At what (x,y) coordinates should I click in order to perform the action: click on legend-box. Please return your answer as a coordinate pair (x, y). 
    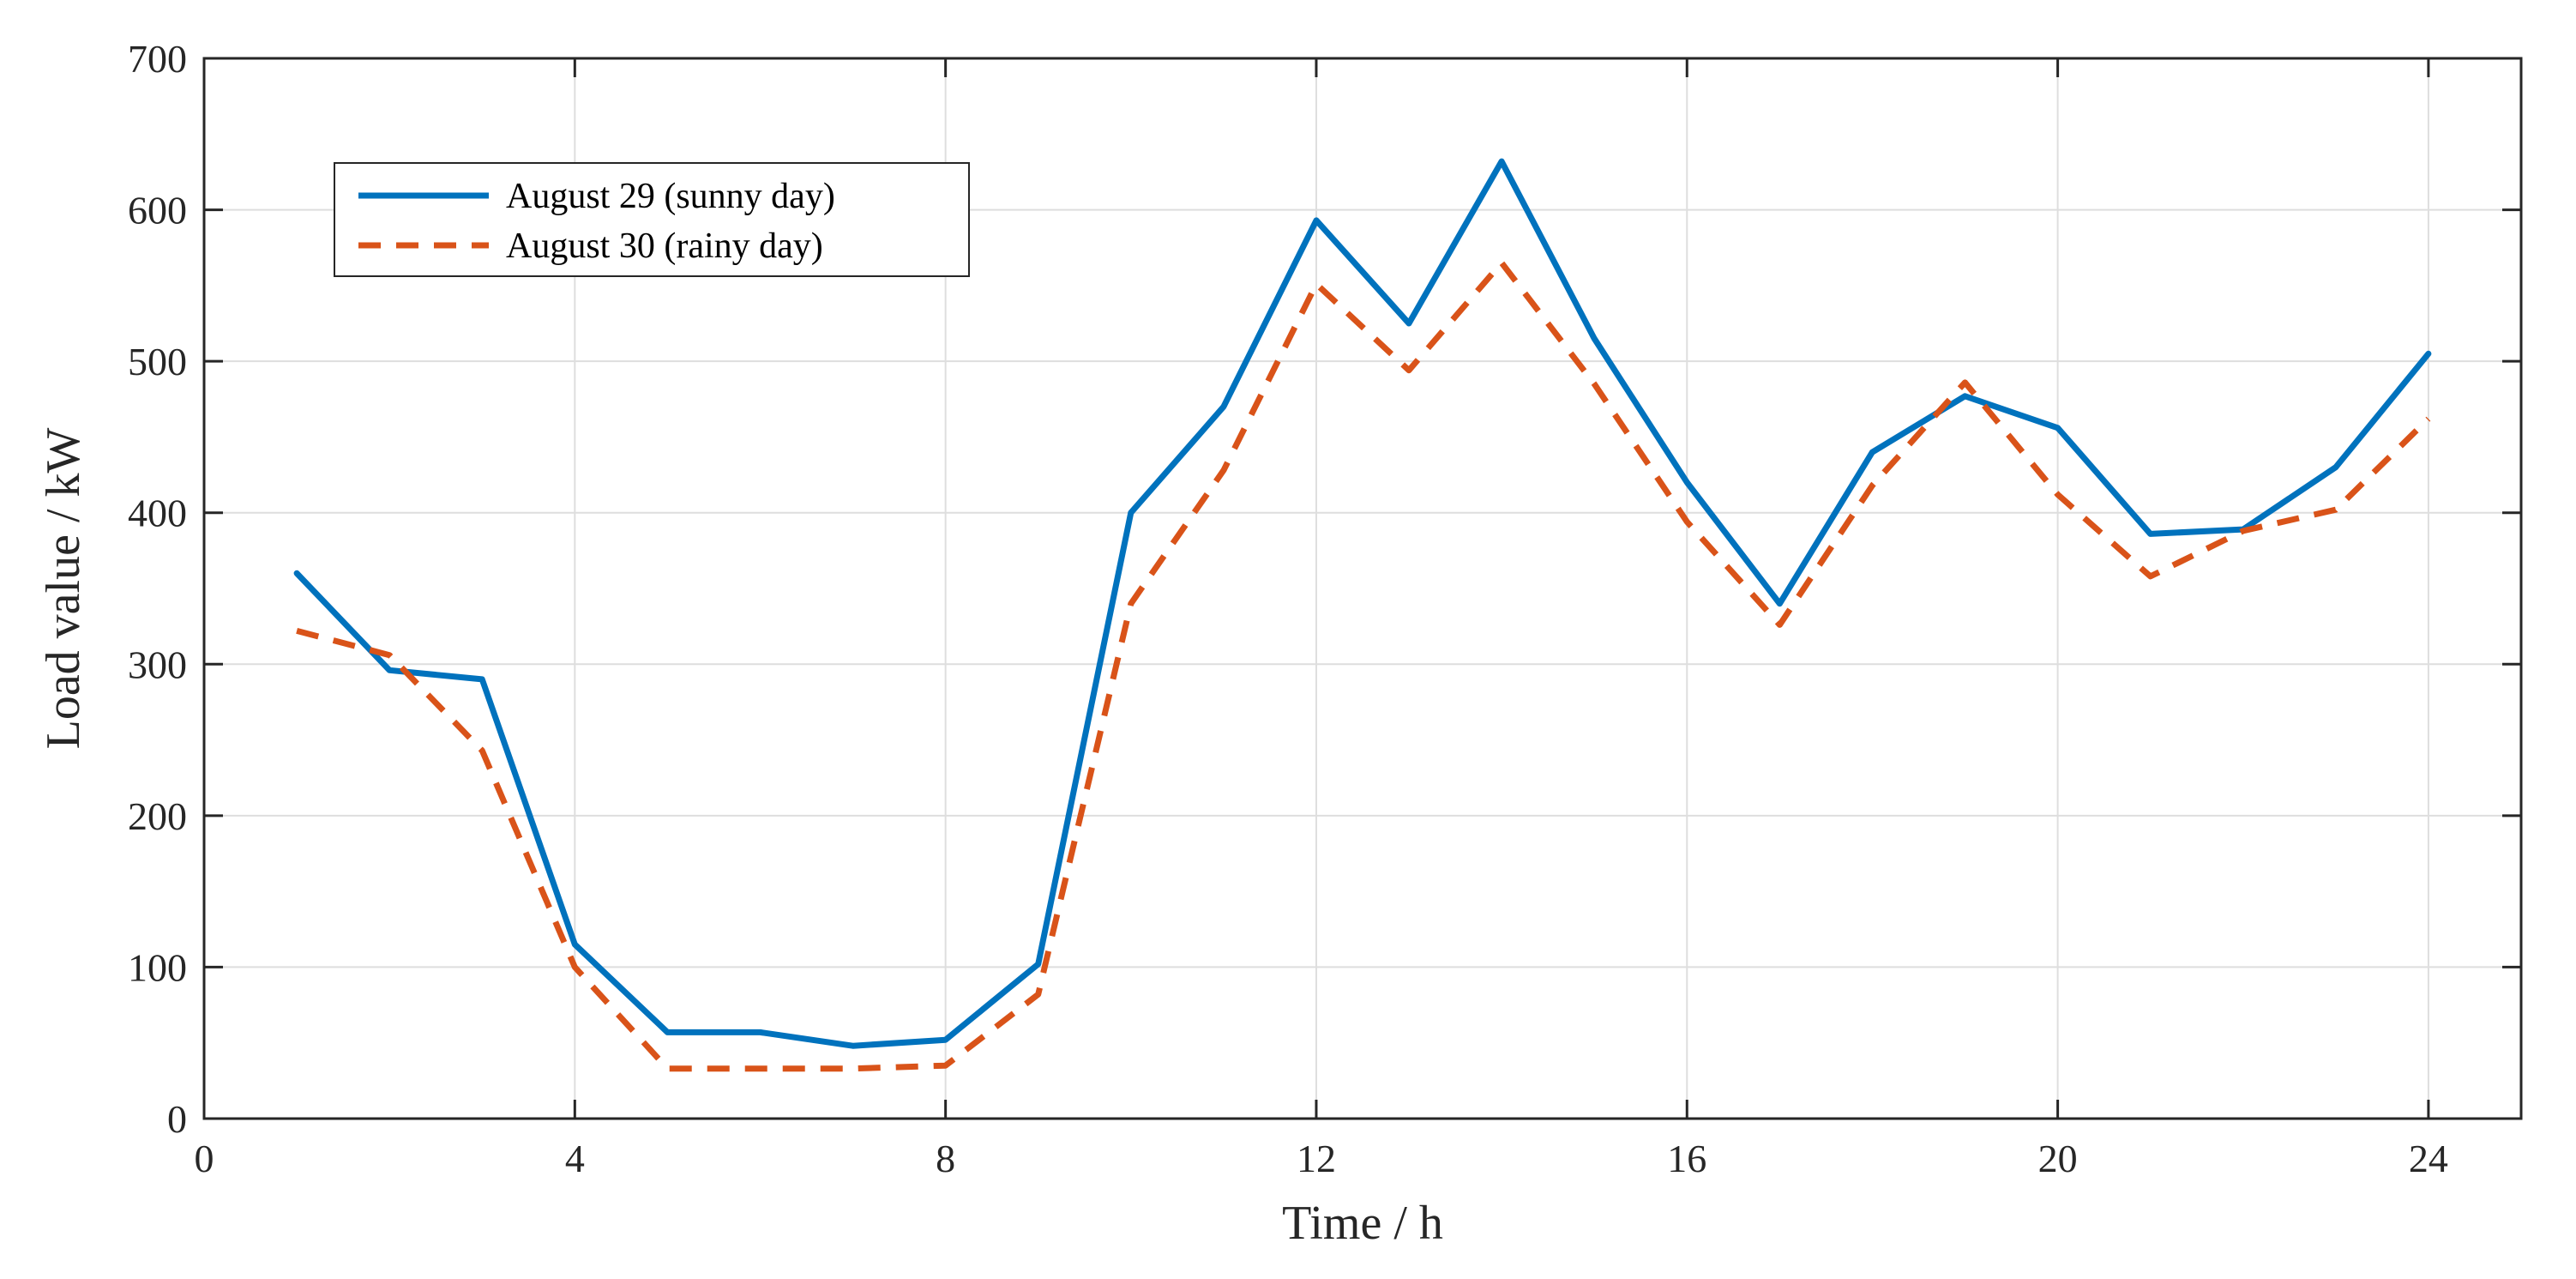
    Looking at the image, I should click on (652, 219).